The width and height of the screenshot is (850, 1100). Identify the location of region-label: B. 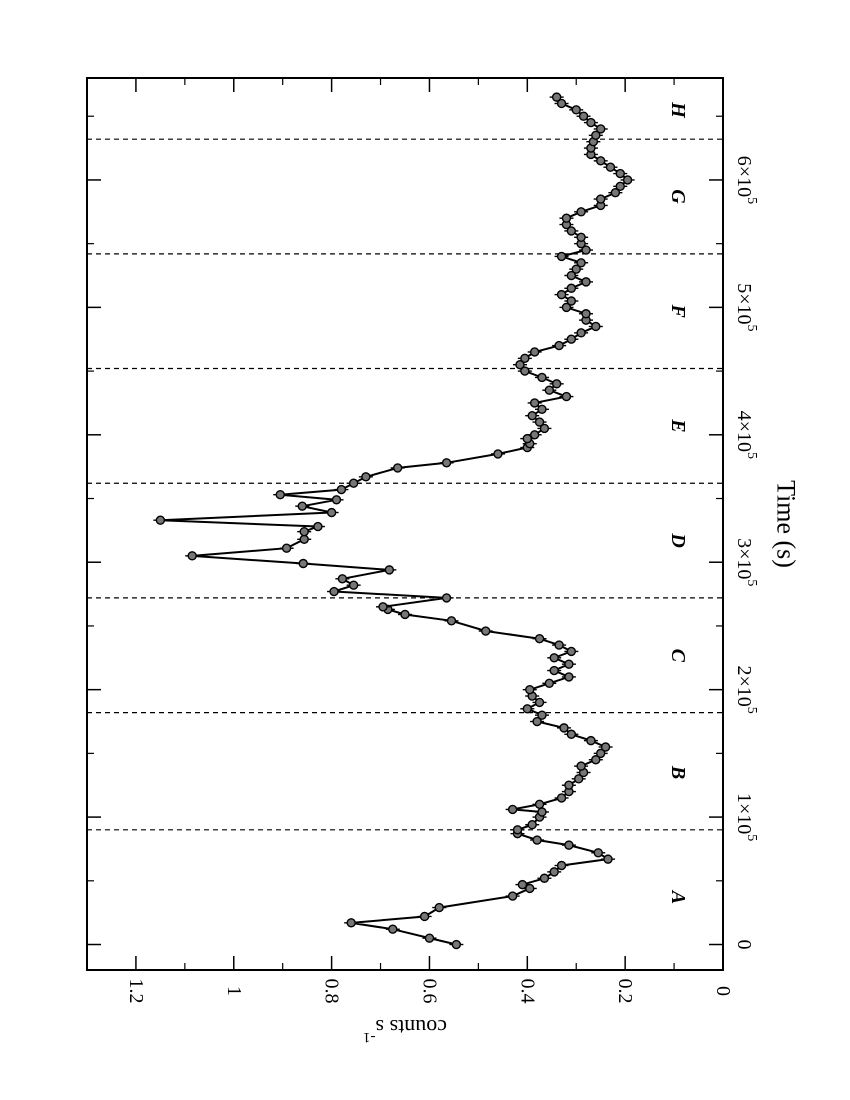
(678, 772).